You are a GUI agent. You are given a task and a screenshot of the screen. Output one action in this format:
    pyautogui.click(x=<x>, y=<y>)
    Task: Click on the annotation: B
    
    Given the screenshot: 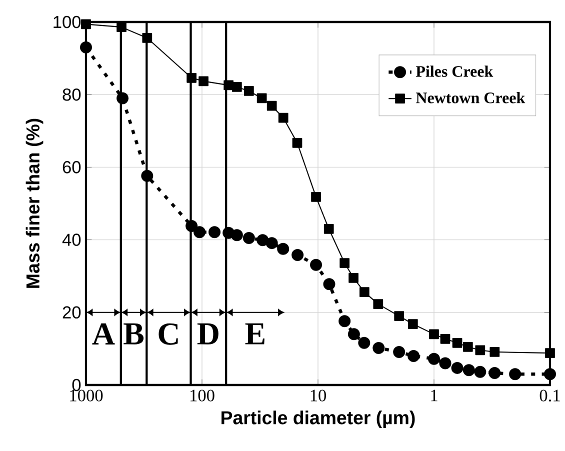 What is the action you would take?
    pyautogui.click(x=134, y=333)
    